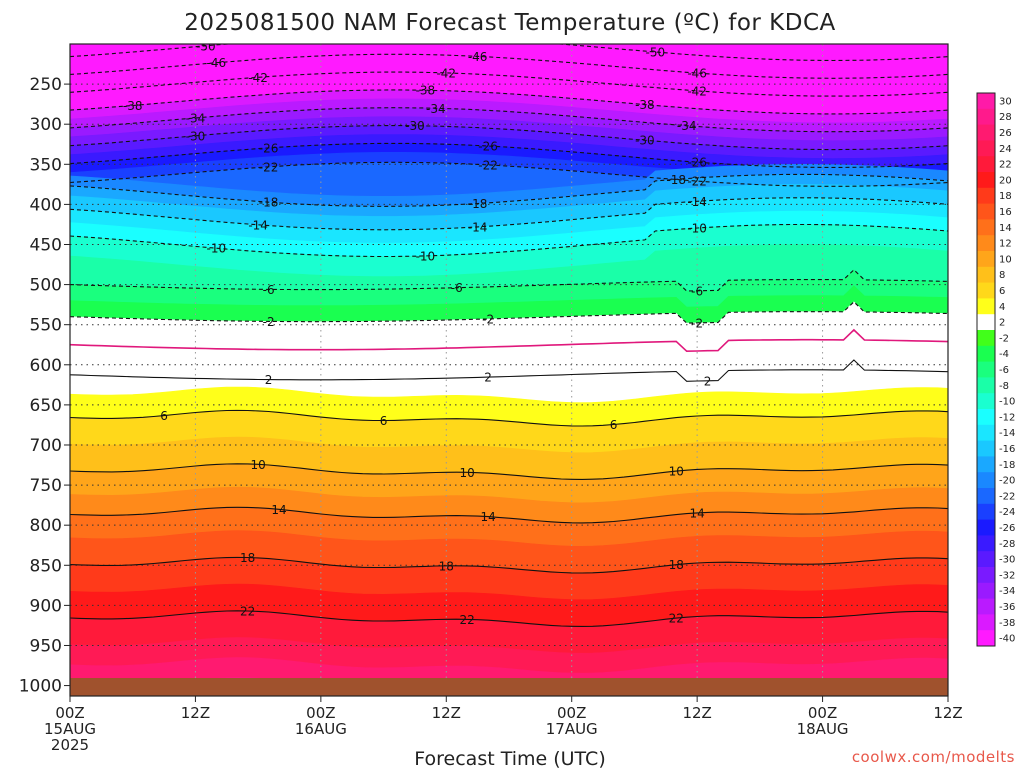 The image size is (1024, 768). Describe the element at coordinates (1005, 228) in the screenshot. I see `colorbar-label: 14` at that location.